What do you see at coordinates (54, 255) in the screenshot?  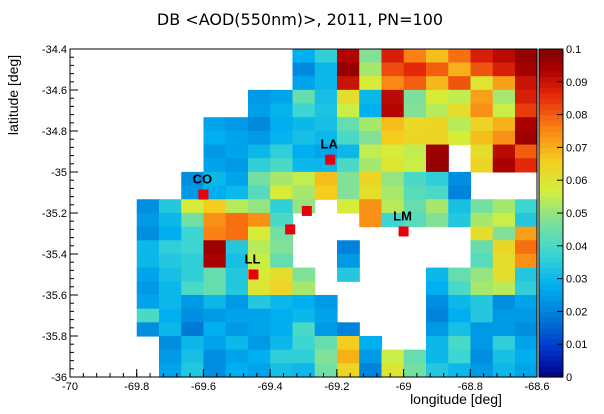 I see `y-tick-label: -35.4` at bounding box center [54, 255].